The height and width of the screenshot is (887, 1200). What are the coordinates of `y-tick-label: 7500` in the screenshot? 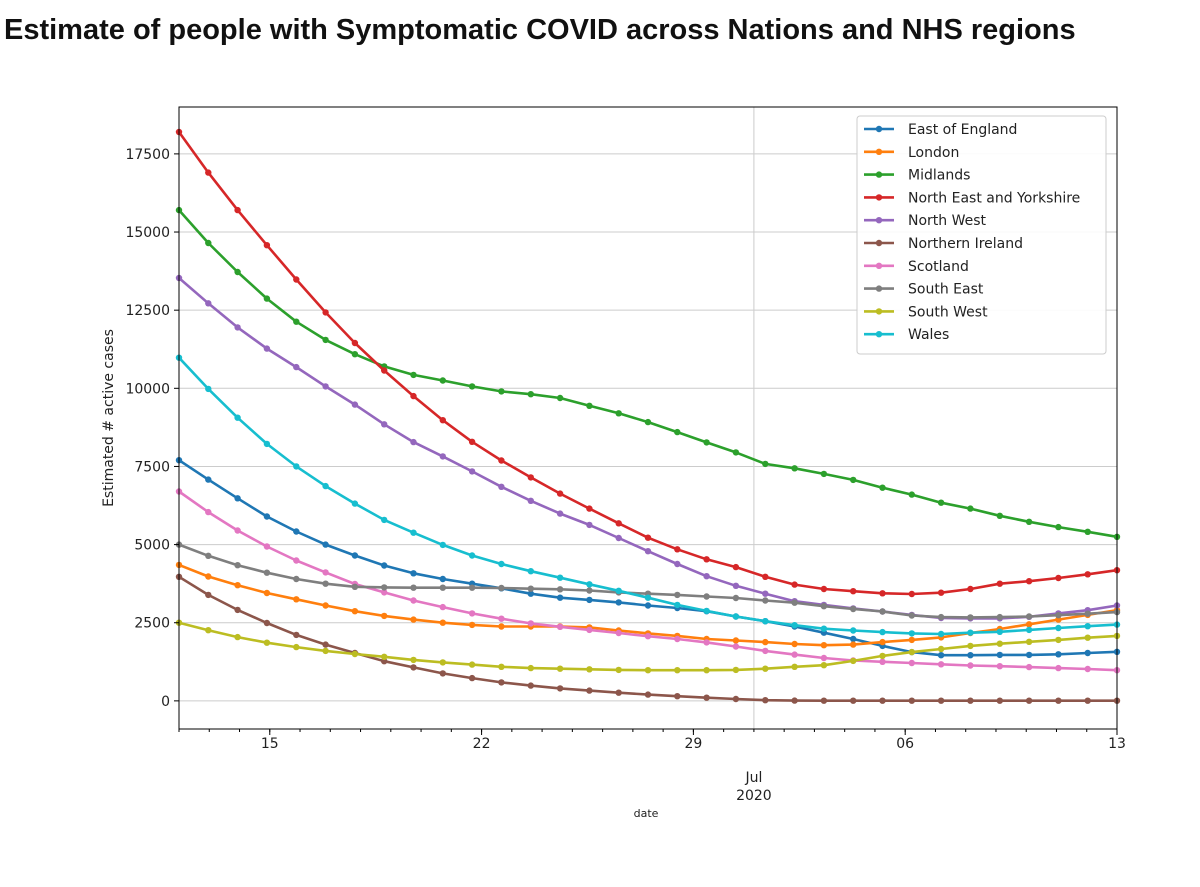 It's located at (152, 467).